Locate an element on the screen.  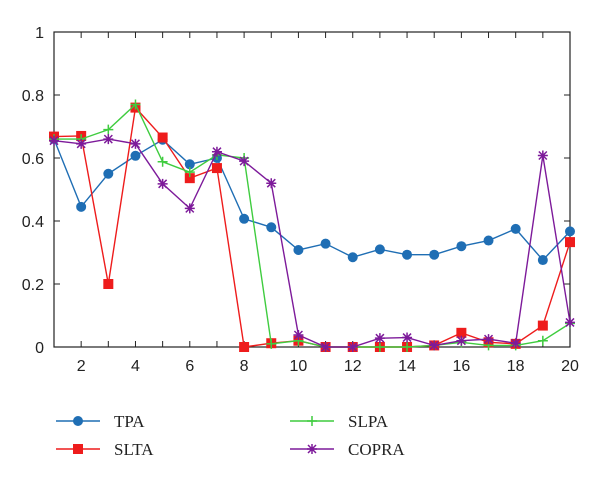
y-tick-label: 0.8 is located at coordinates (33, 96).